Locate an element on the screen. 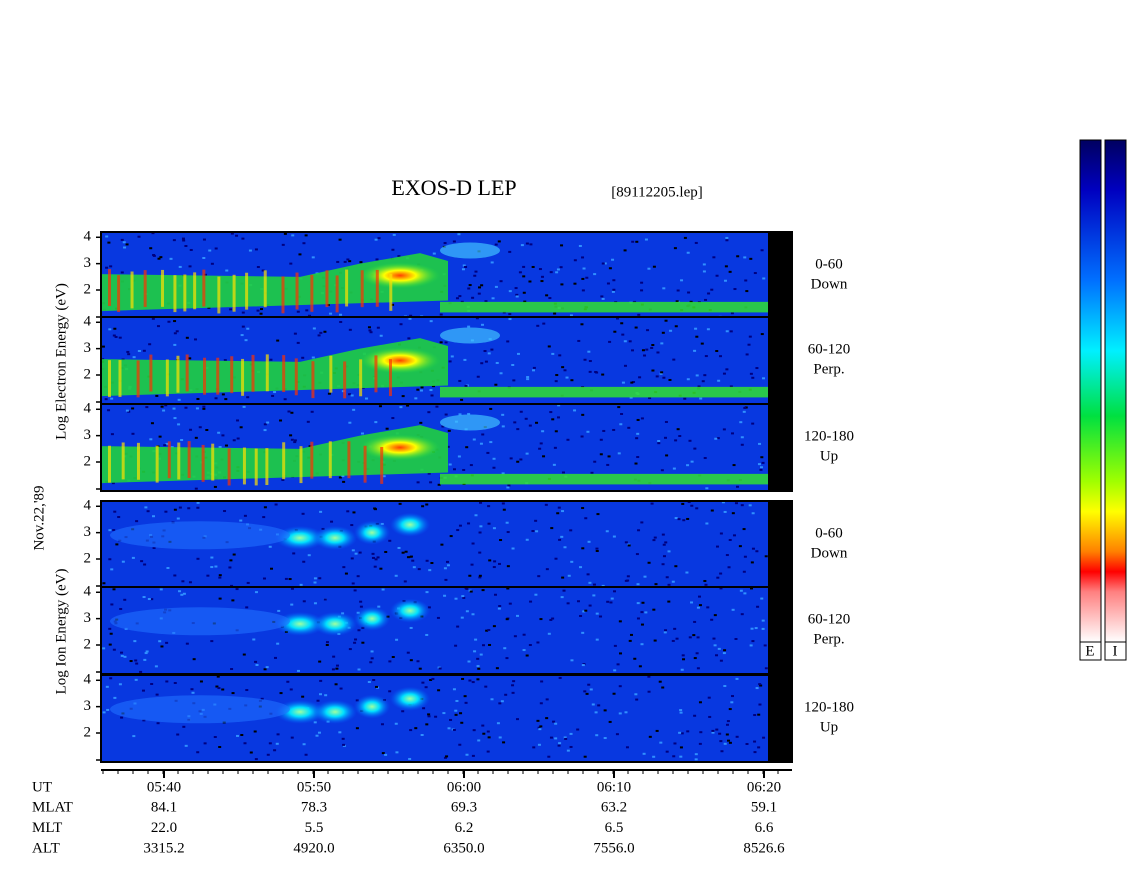  orbit-value: 4920.0 is located at coordinates (313, 848).